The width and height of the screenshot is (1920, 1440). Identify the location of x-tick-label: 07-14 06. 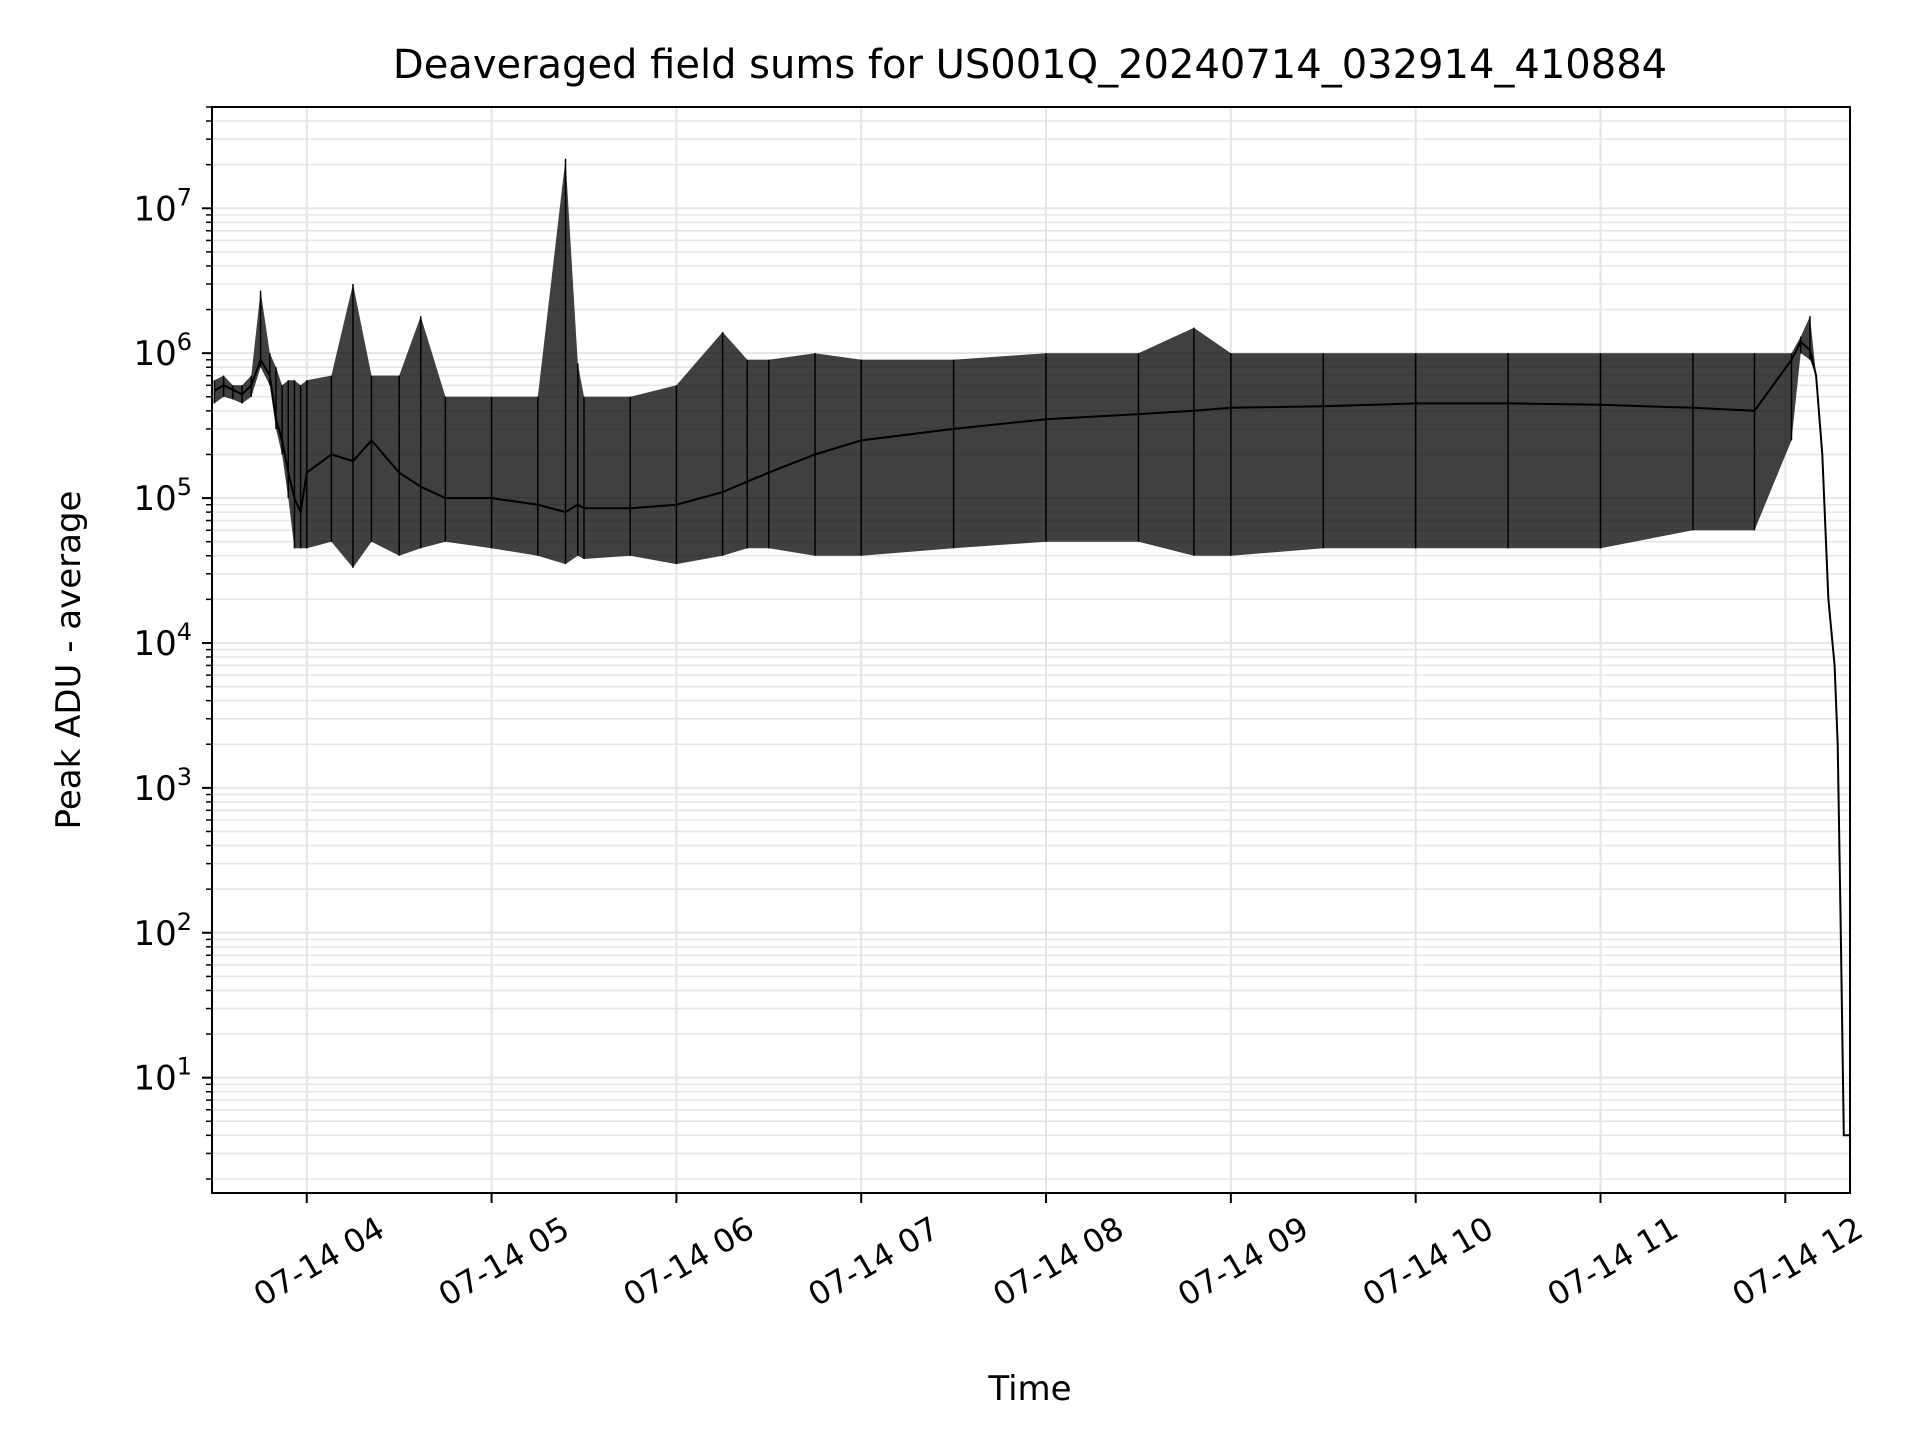
(689, 1261).